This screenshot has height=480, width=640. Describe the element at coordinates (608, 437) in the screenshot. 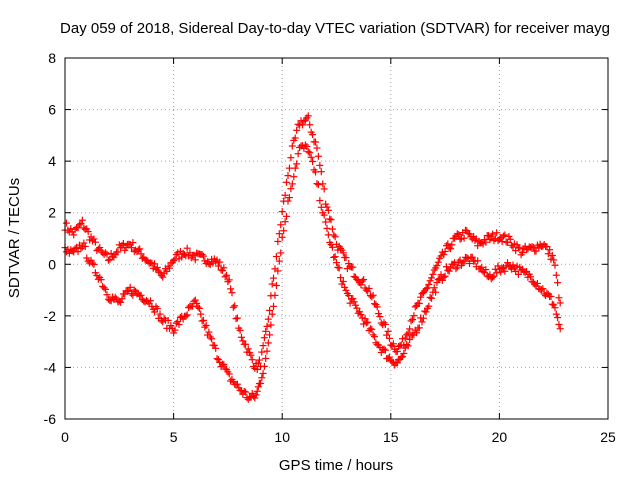

I see `x-tick-label: 25` at that location.